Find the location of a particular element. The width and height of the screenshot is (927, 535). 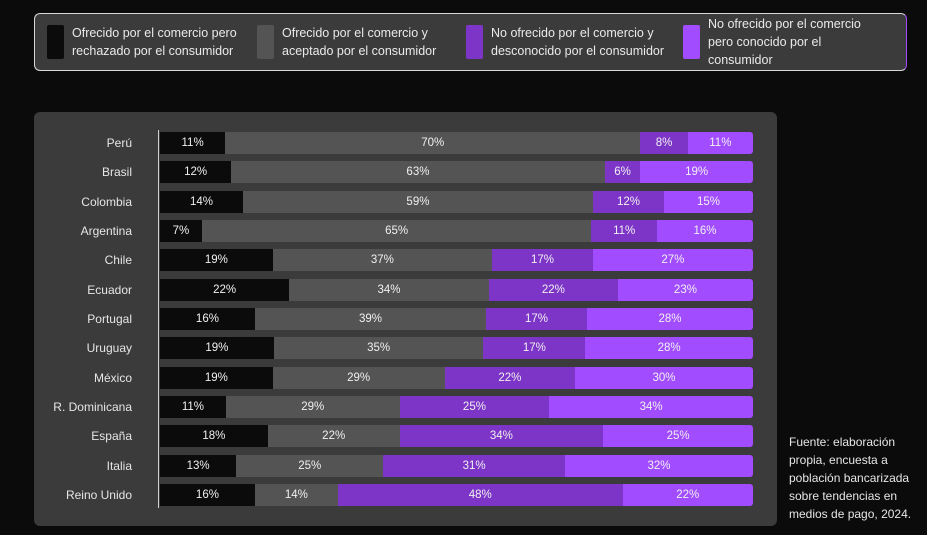

data-label: 70% is located at coordinates (433, 143).